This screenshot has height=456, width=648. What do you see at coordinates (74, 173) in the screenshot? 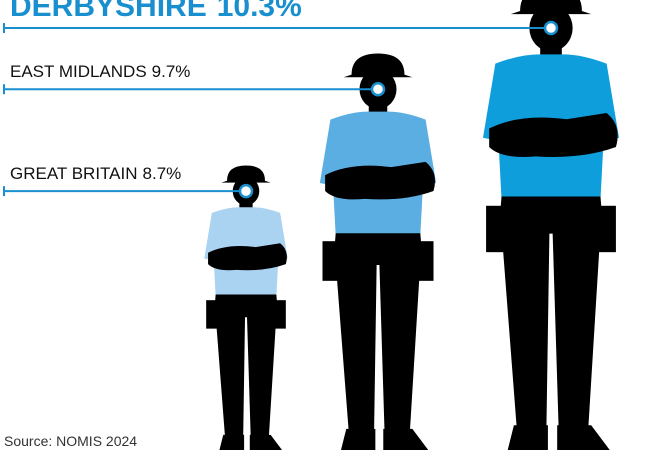
I see `category-name: GREAT BRITAIN` at bounding box center [74, 173].